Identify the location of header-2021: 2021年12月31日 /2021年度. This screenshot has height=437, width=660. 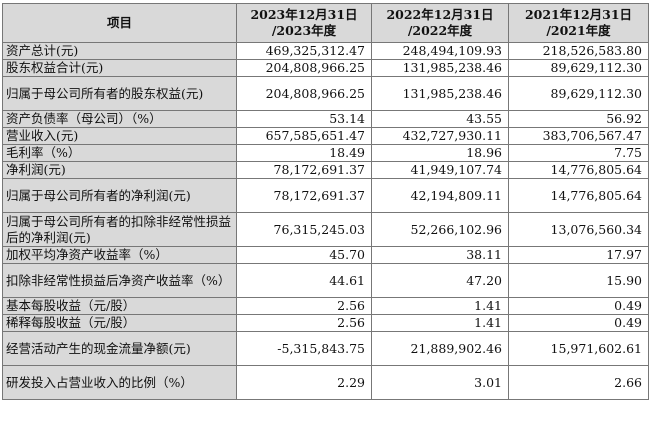
(578, 23).